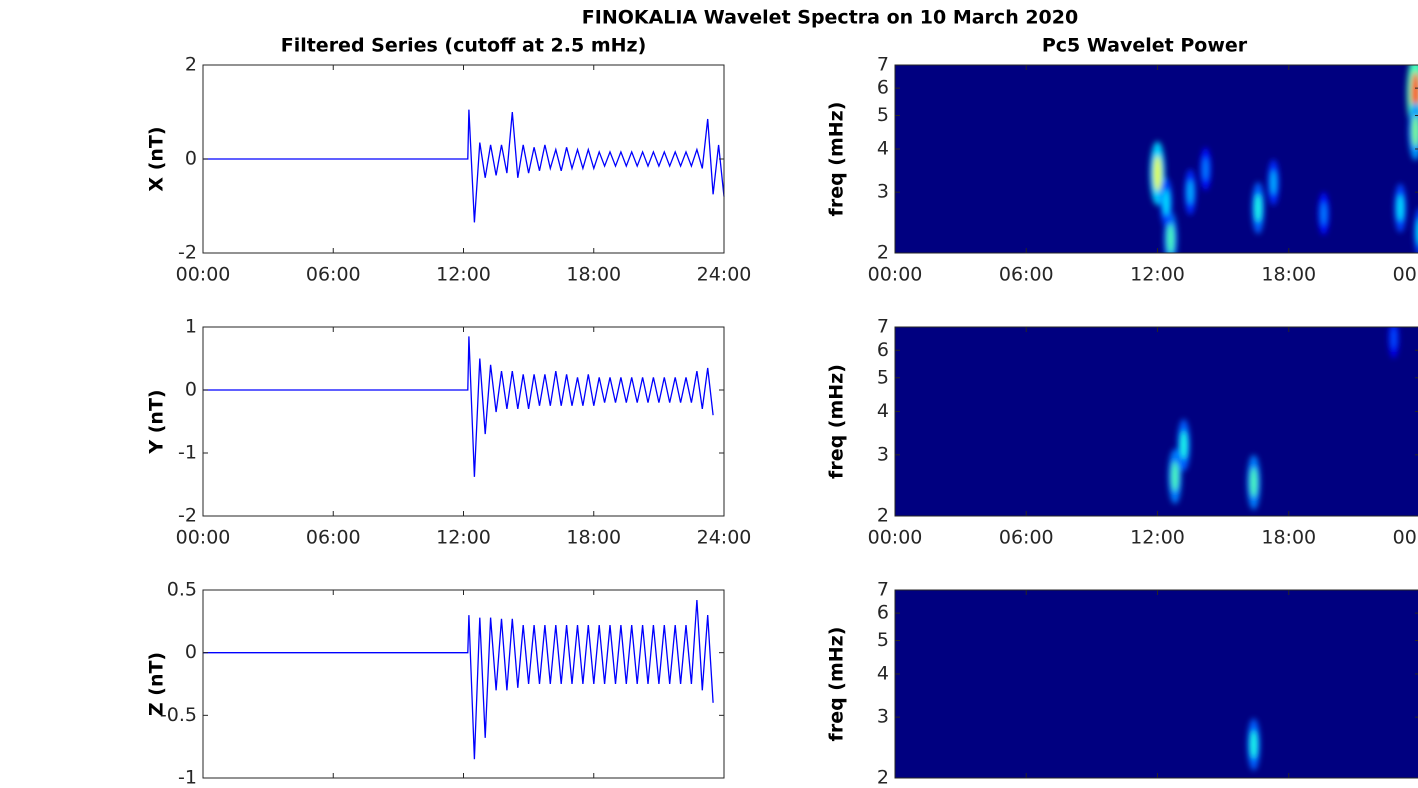 The image size is (1418, 788). Describe the element at coordinates (178, 715) in the screenshot. I see `y-tick-label: -0.5` at that location.